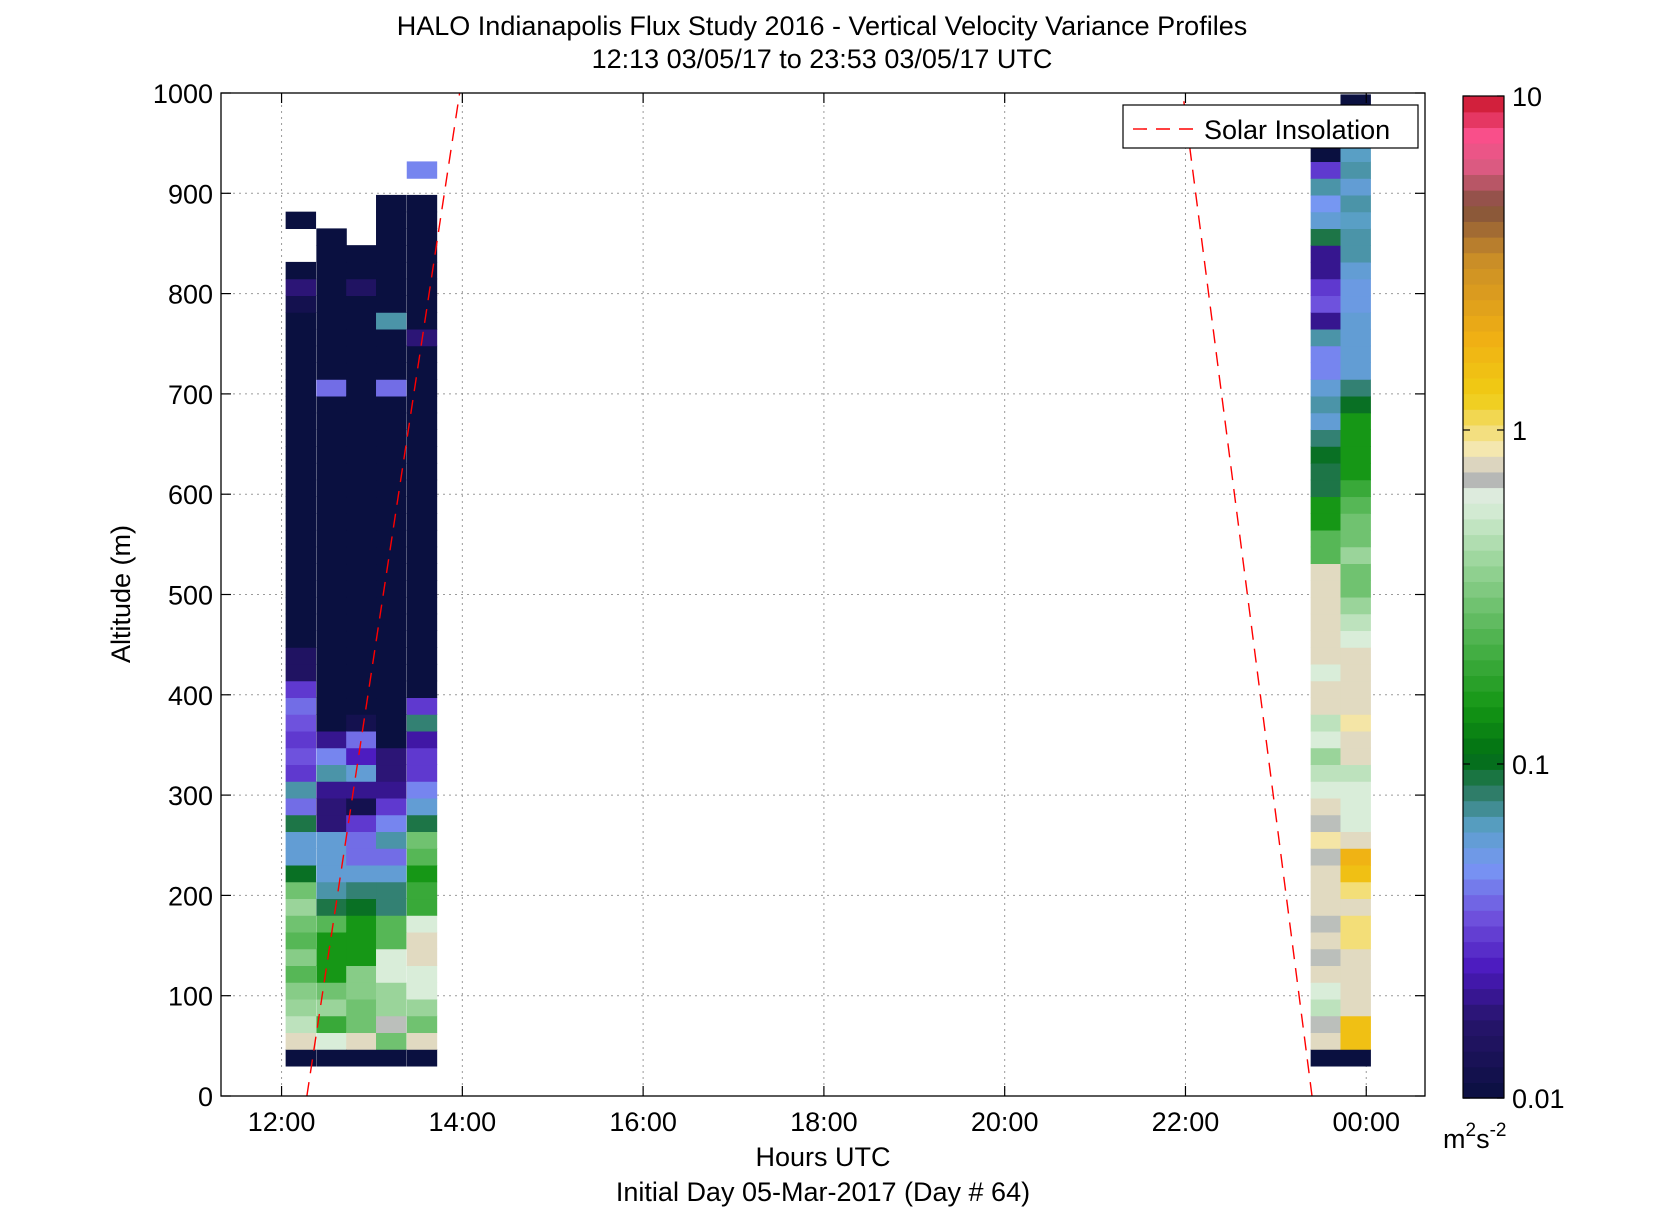 The image size is (1679, 1216). I want to click on x-tick-label: 00:00, so click(1366, 1122).